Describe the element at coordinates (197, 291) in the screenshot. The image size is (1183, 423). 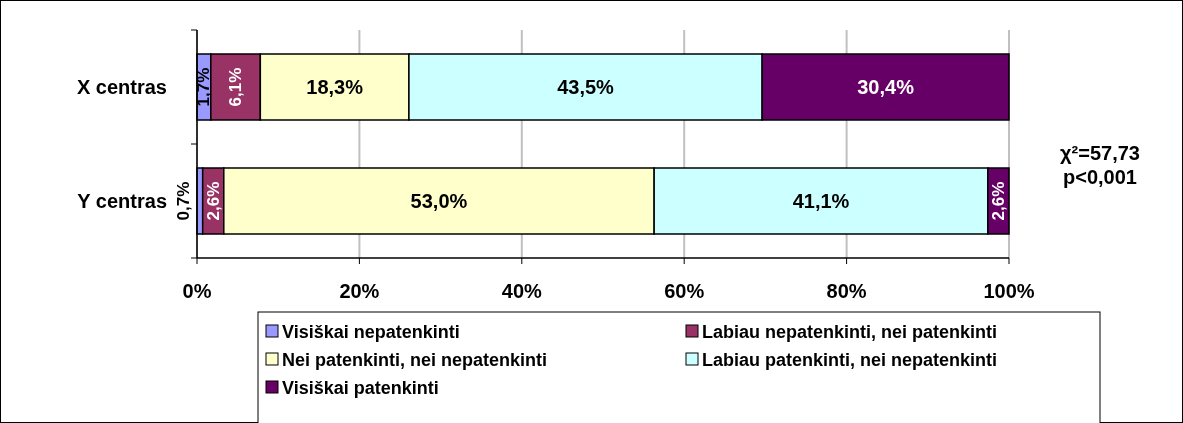
I see `x-tick-label: 0%` at that location.